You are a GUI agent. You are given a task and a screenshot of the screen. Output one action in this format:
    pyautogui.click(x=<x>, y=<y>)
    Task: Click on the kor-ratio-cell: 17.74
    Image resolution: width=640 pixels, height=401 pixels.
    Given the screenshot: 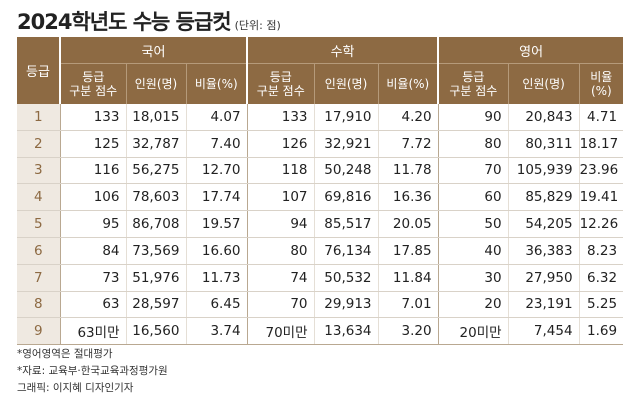 What is the action you would take?
    pyautogui.click(x=216, y=197)
    